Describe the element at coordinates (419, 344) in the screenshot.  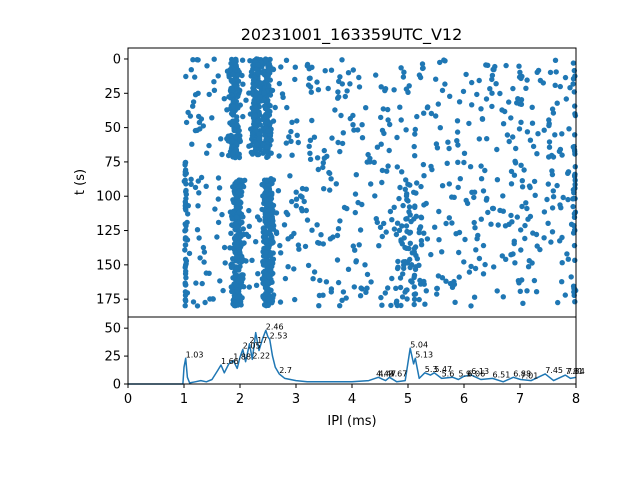
I see `peak-label: 5.04` at that location.